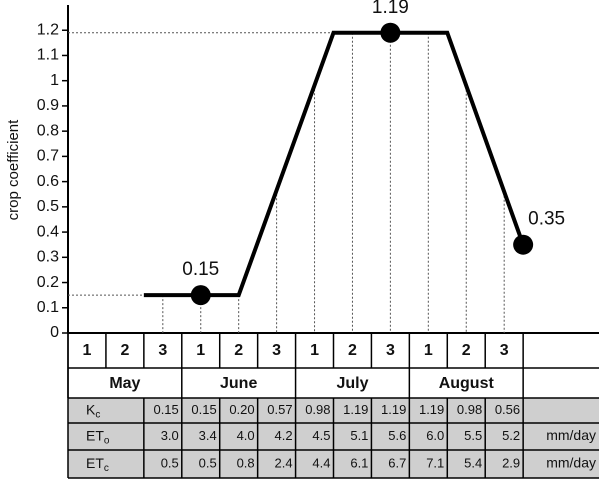 This screenshot has width=599, height=485. What do you see at coordinates (54, 332) in the screenshot?
I see `y-tick-label: 0` at bounding box center [54, 332].